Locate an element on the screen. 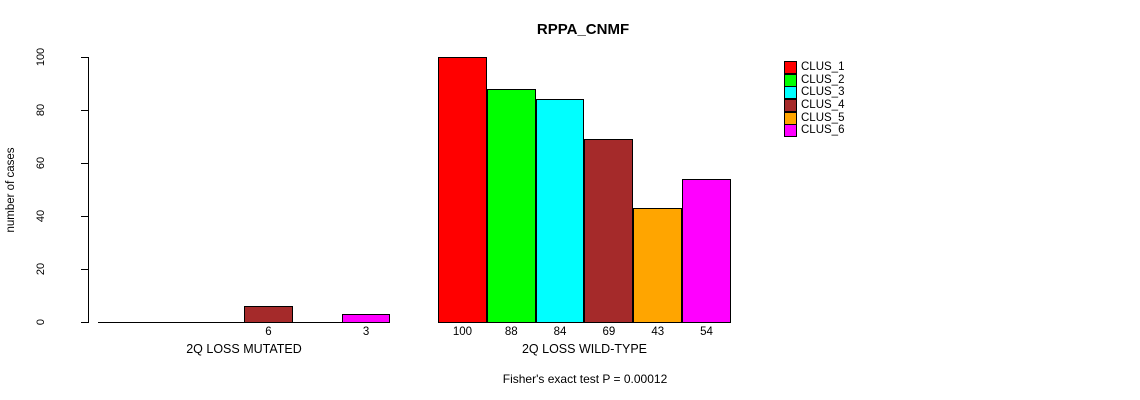 The width and height of the screenshot is (1140, 400). y-tick-label: 60 is located at coordinates (41, 163).